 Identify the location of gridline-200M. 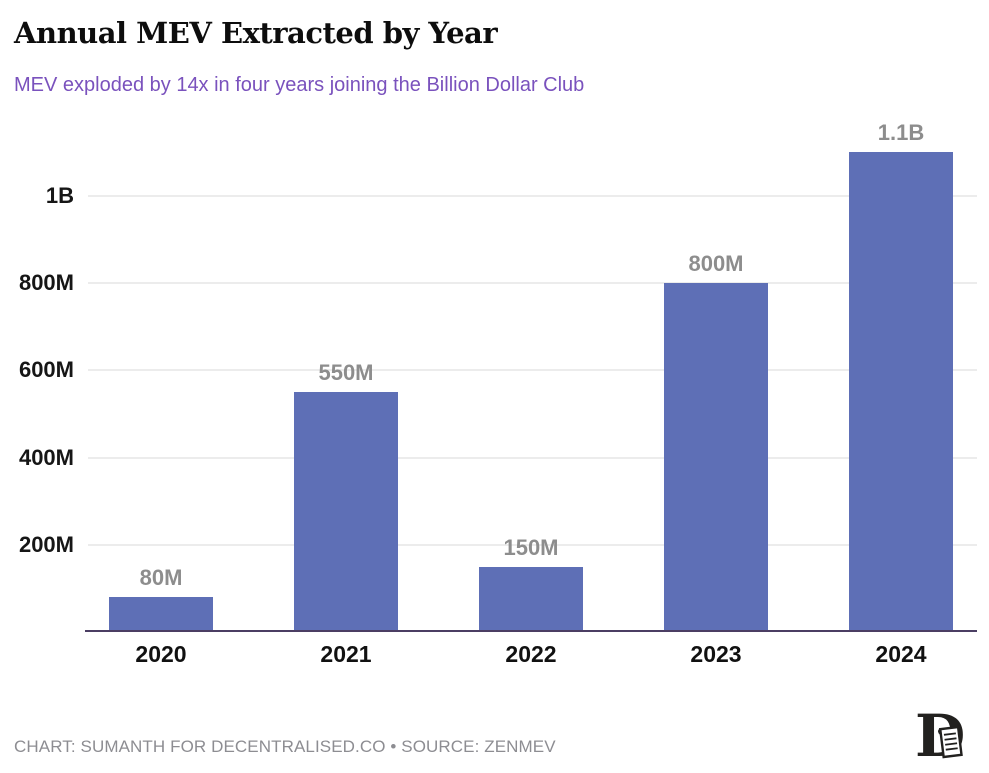
(532, 544).